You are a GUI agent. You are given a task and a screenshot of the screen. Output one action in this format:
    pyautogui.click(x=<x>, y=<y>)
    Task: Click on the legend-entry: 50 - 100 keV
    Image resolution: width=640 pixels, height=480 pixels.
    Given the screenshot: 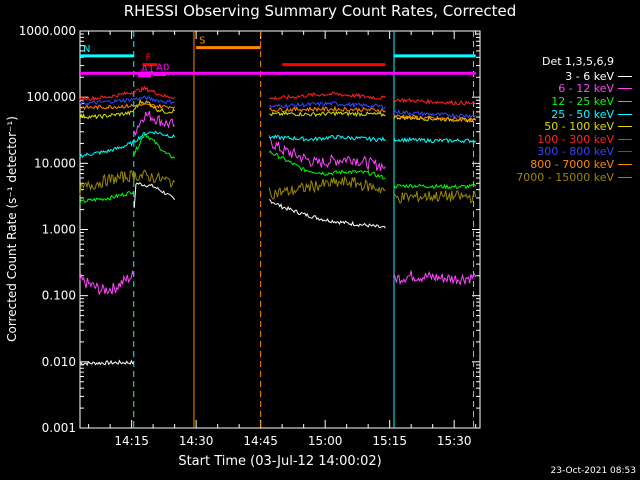 What is the action you would take?
    pyautogui.click(x=560, y=126)
    